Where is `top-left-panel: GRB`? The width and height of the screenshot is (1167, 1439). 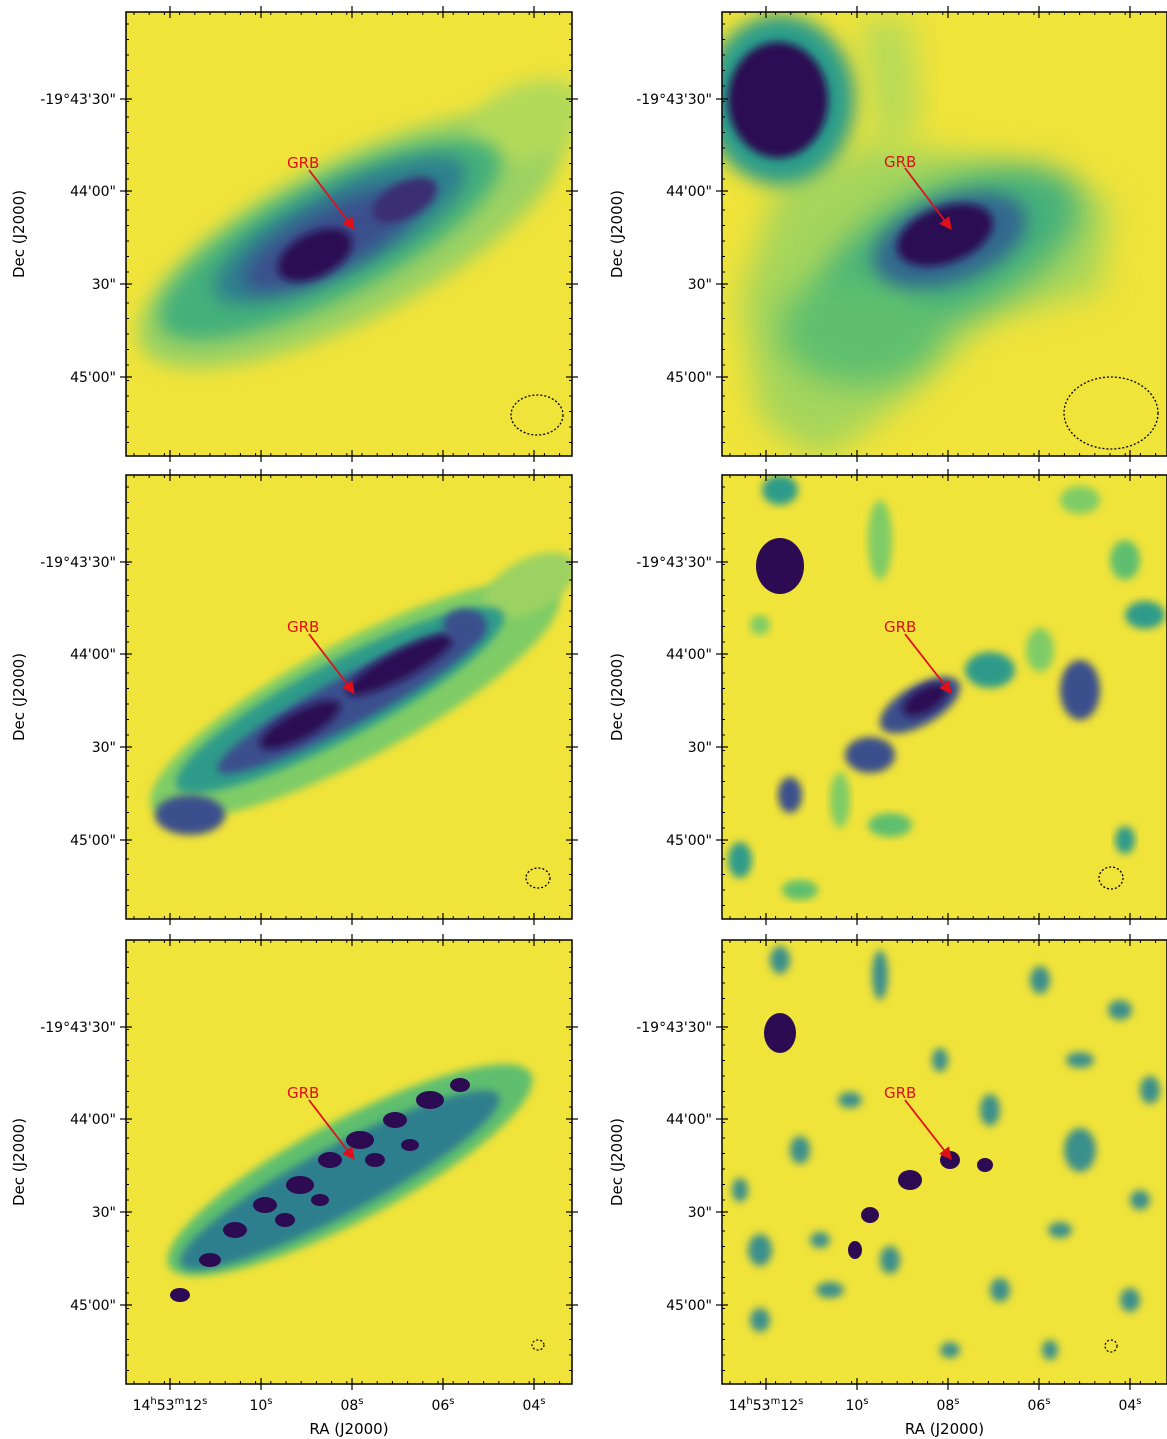
top-left-panel: GRB is located at coordinates (349, 234).